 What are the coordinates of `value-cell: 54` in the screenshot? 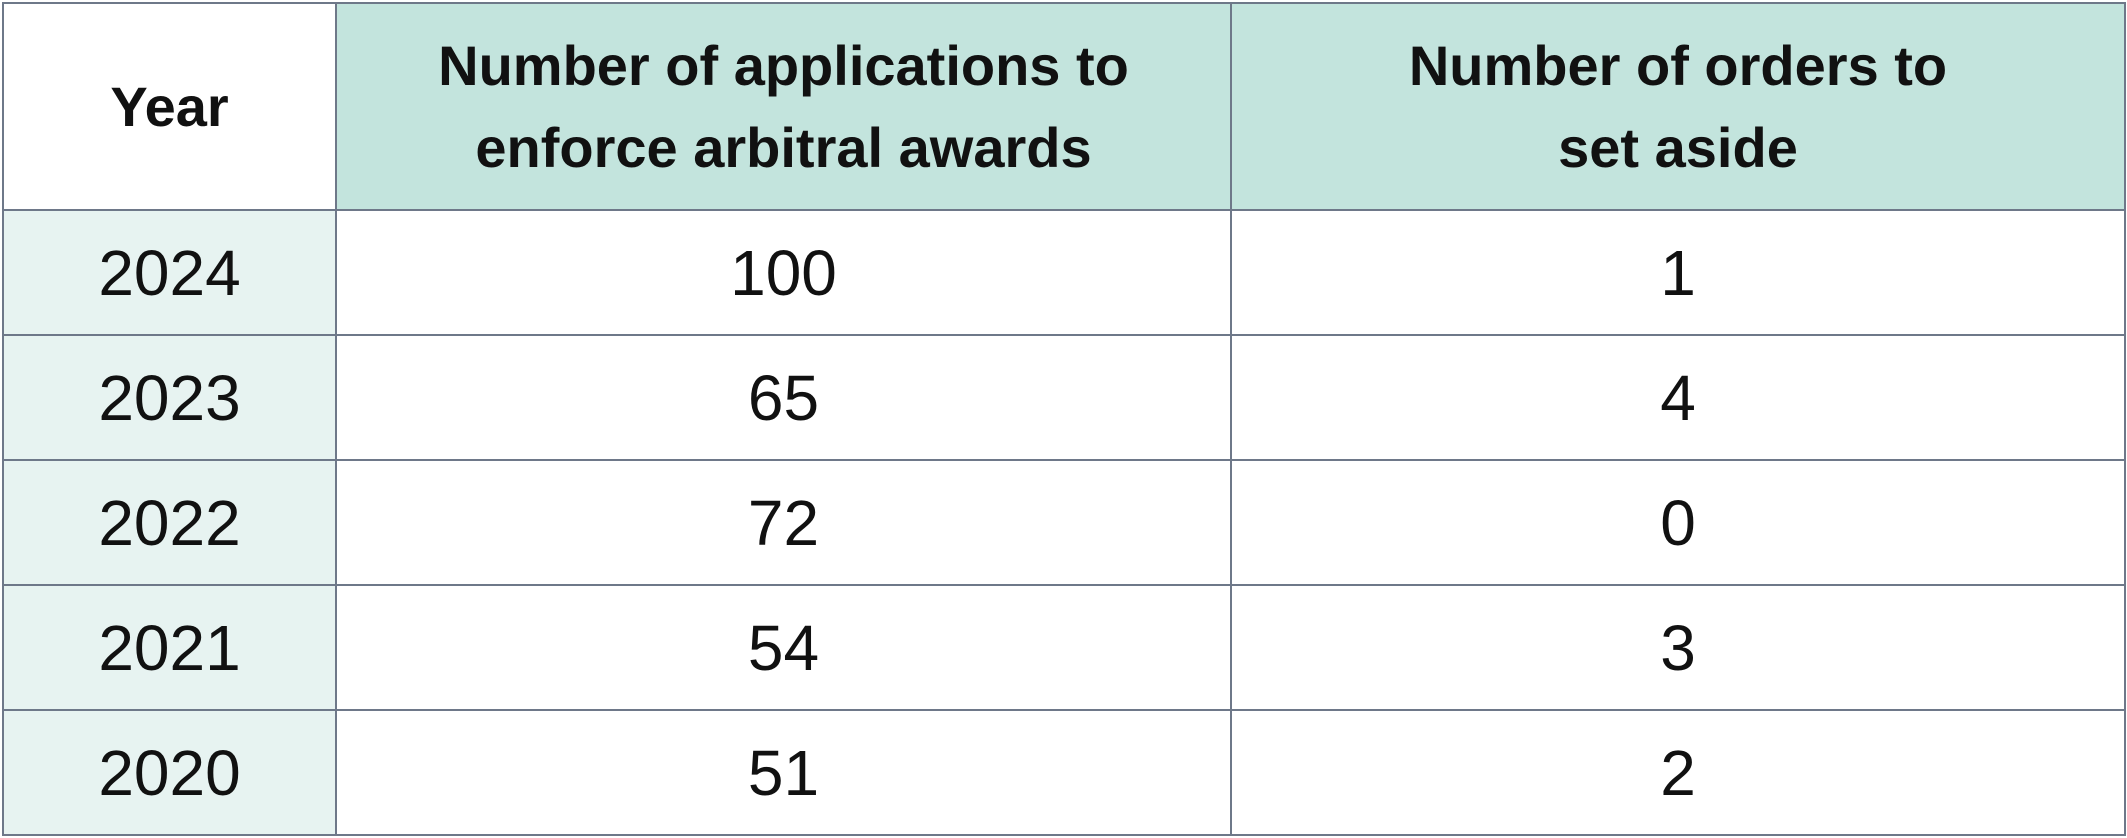 It's located at (783, 647).